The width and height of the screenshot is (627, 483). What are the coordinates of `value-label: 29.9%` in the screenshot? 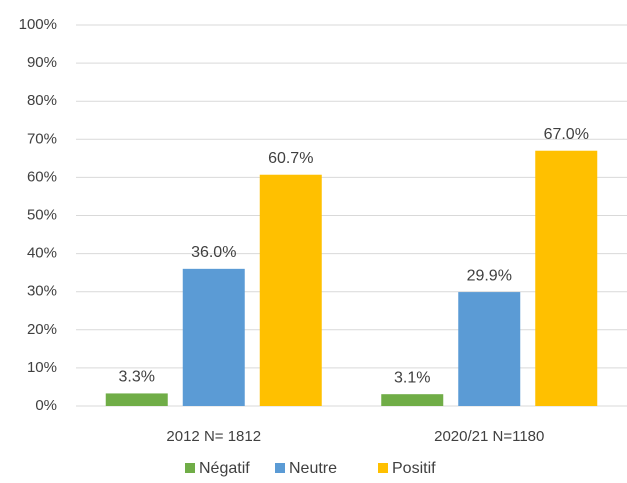 It's located at (489, 275).